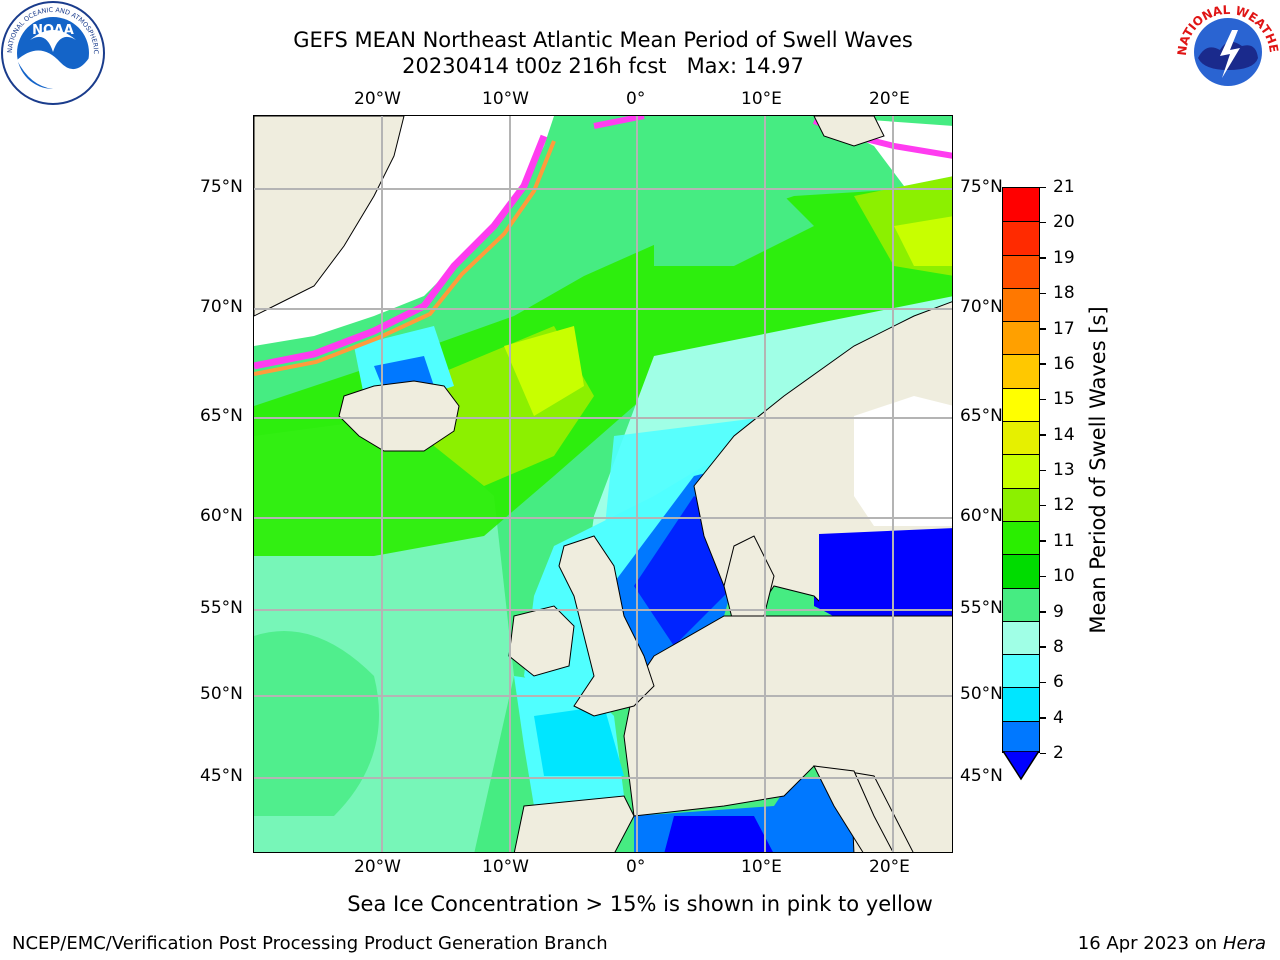 This screenshot has height=960, width=1280. What do you see at coordinates (221, 516) in the screenshot?
I see `lat-label-left: 60°N` at bounding box center [221, 516].